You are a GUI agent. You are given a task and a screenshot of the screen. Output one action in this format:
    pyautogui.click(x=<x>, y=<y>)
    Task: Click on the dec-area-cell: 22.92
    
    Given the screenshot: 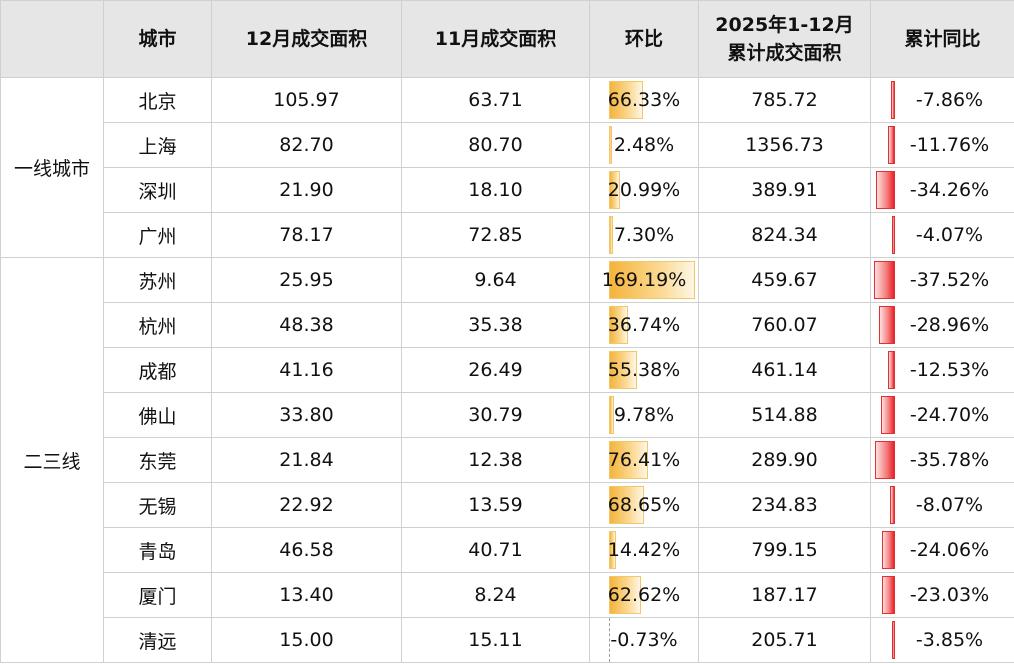 What is the action you would take?
    pyautogui.click(x=306, y=505)
    